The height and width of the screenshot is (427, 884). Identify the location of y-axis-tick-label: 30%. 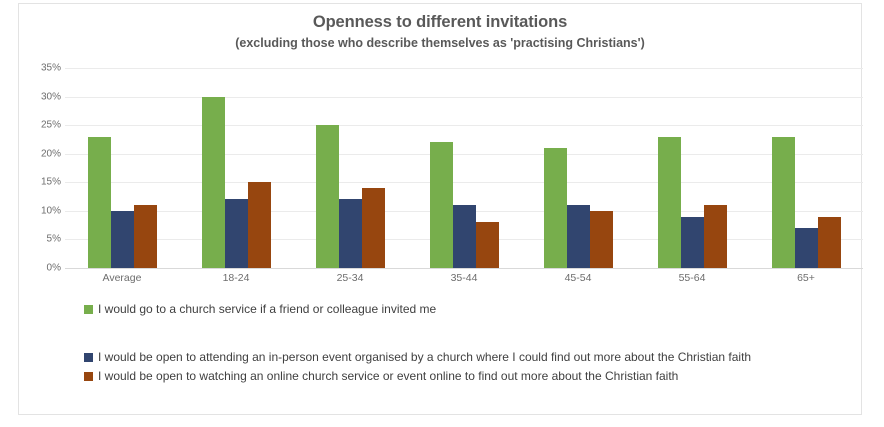
(50, 97).